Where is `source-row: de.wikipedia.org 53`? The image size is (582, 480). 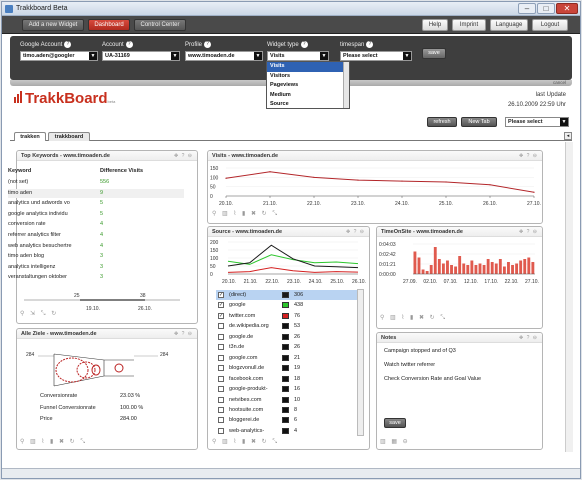 source-row: de.wikipedia.org 53 is located at coordinates (286, 326).